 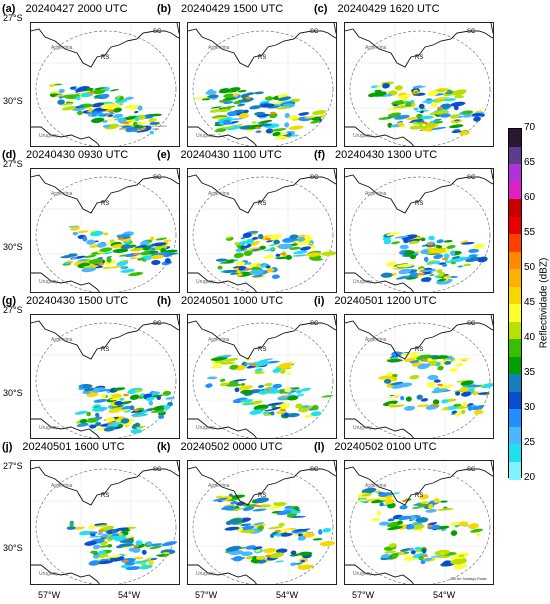 I want to click on argentina-brazil-border, so click(x=419, y=486).